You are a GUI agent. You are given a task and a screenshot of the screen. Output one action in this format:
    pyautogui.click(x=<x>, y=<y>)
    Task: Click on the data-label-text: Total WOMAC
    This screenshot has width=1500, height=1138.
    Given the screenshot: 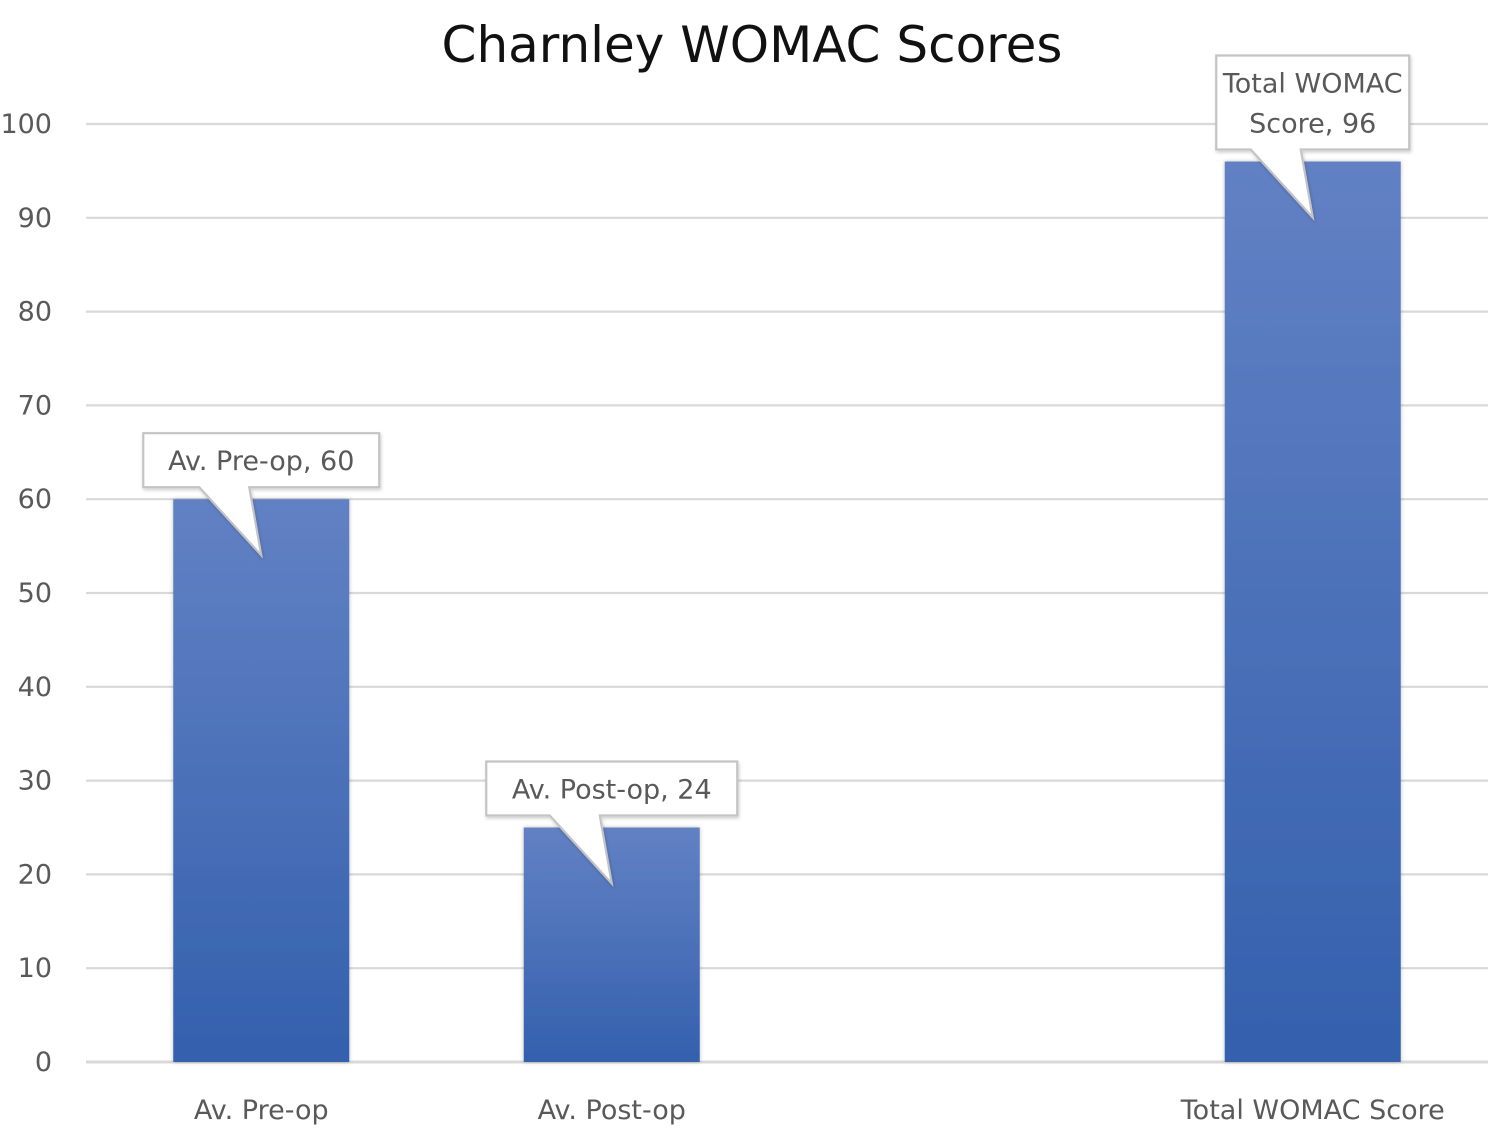 What is the action you would take?
    pyautogui.click(x=1312, y=84)
    